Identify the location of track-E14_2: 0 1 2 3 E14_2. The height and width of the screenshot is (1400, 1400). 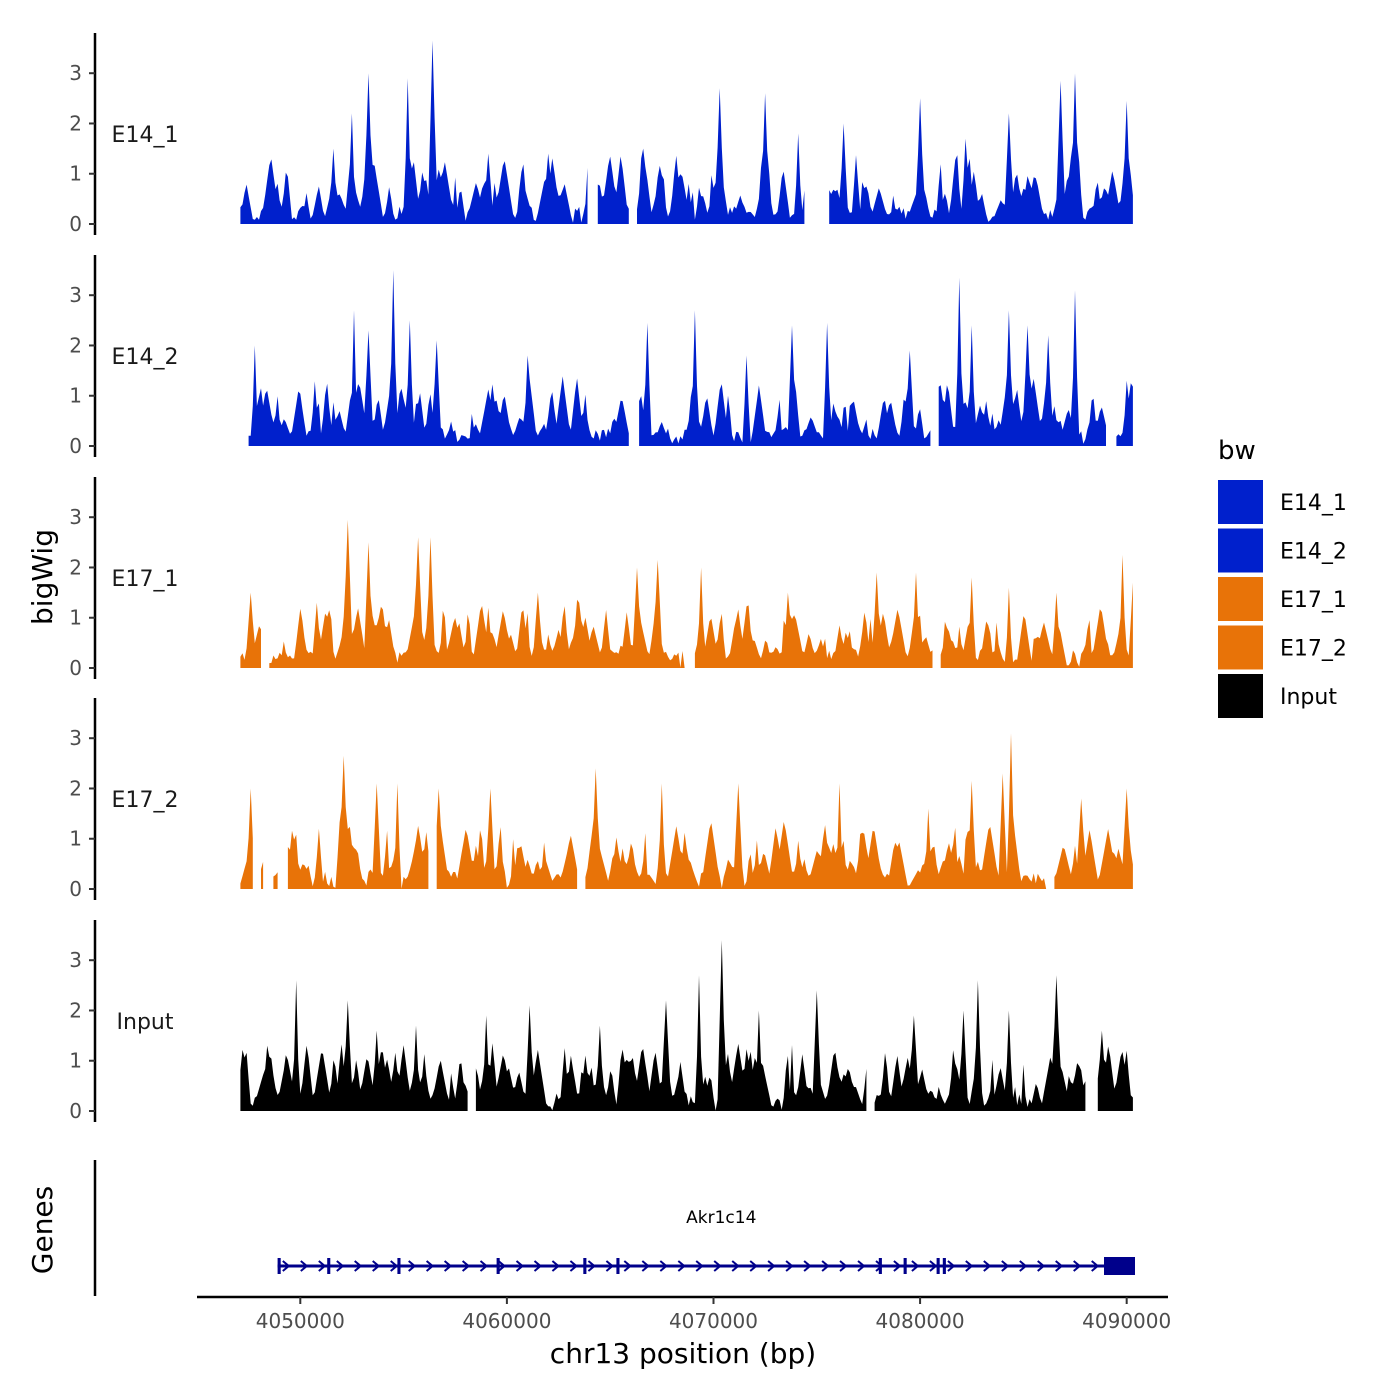
(601, 356).